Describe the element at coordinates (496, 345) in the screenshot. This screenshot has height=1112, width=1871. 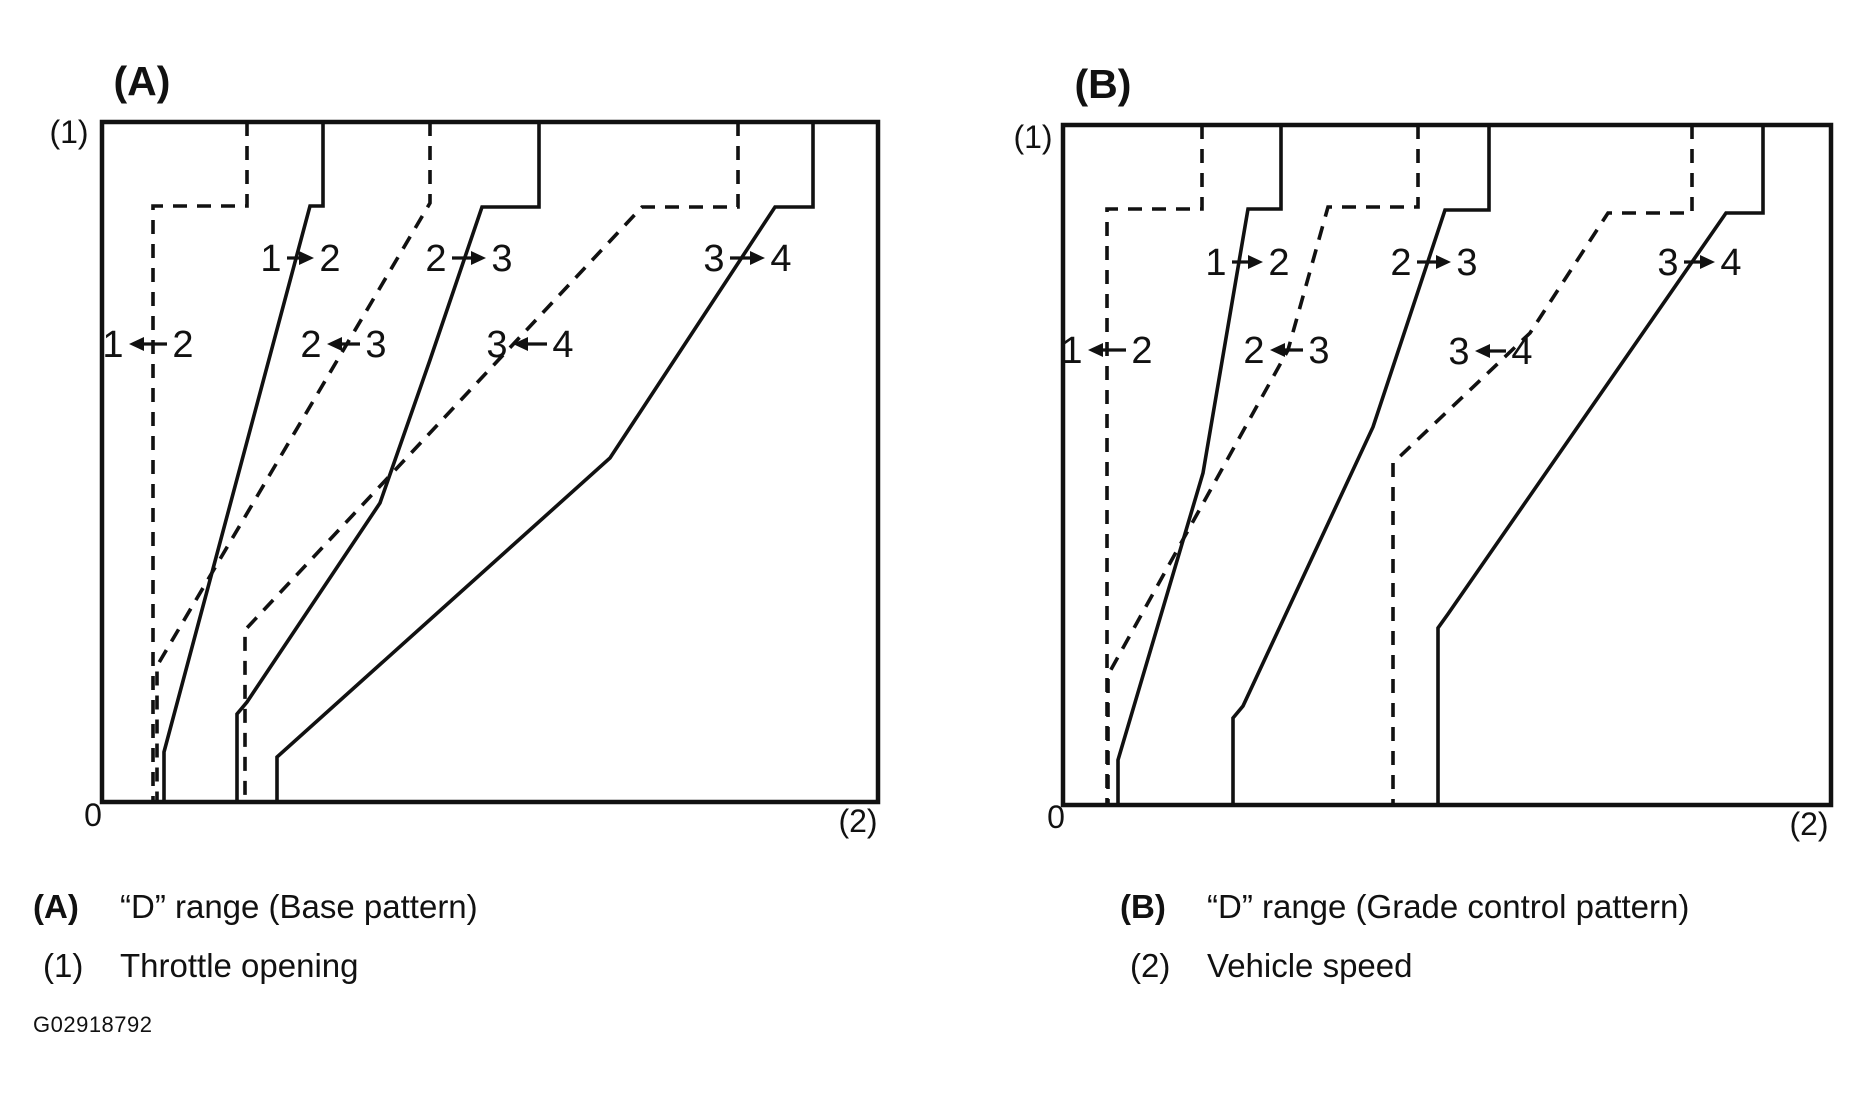
I see `chart-A-label-3-from-4-left-digit: 3` at that location.